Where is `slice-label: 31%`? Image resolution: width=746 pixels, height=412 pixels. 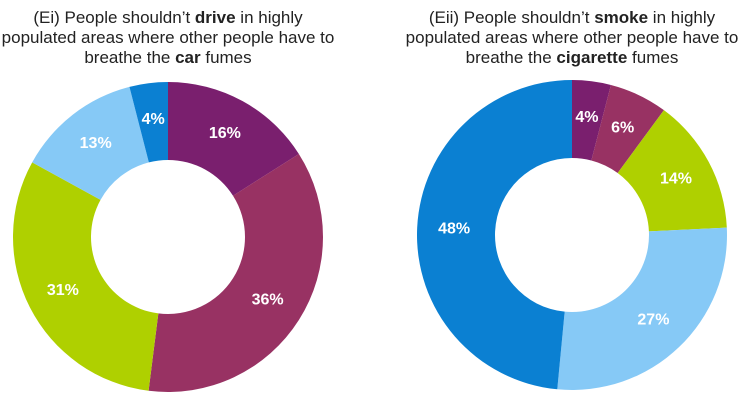 slice-label: 31% is located at coordinates (63, 290).